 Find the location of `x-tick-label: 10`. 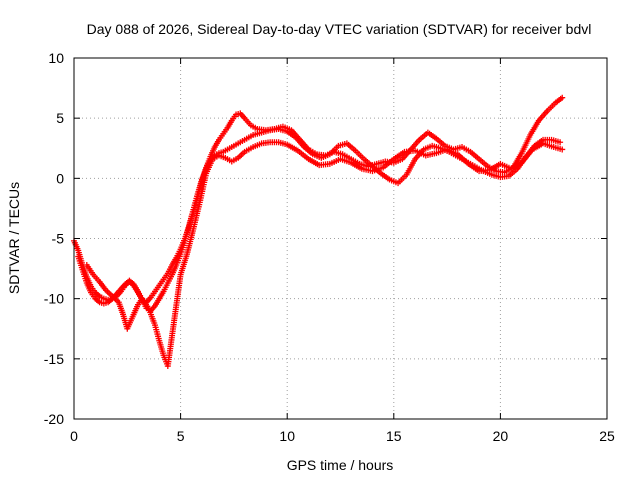

x-tick-label: 10 is located at coordinates (287, 436).